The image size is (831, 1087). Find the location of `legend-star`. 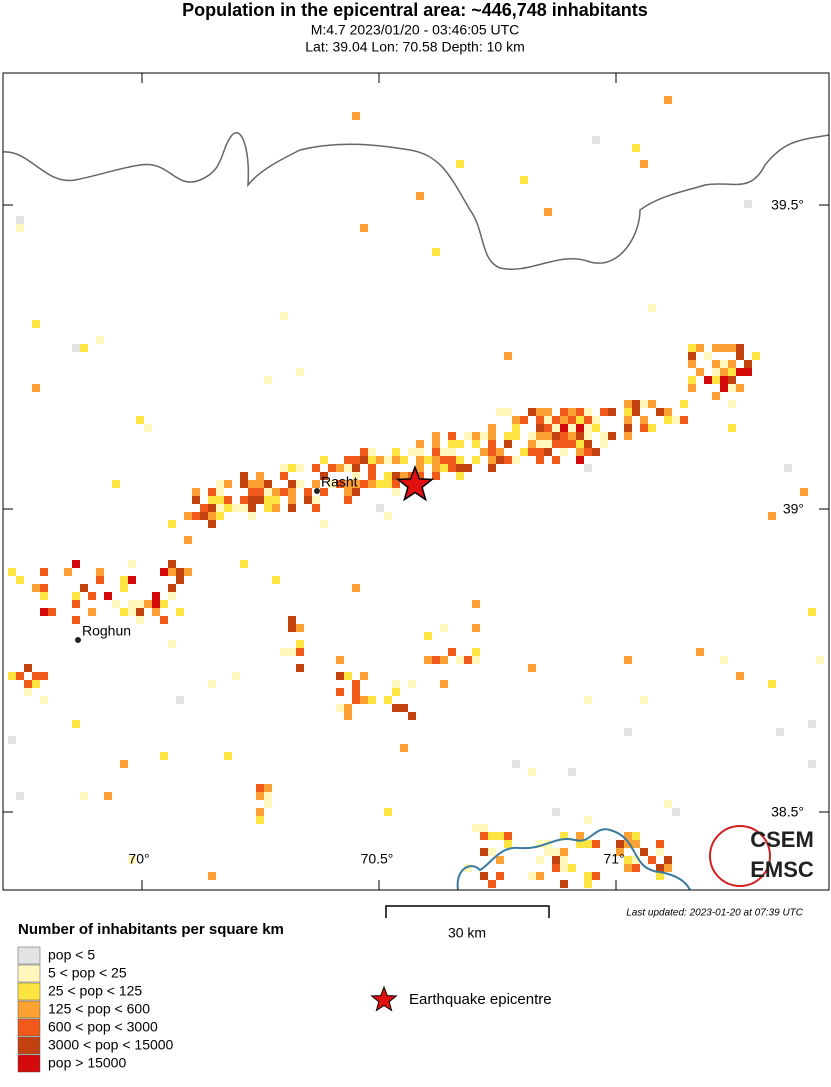

legend-star is located at coordinates (384, 998).